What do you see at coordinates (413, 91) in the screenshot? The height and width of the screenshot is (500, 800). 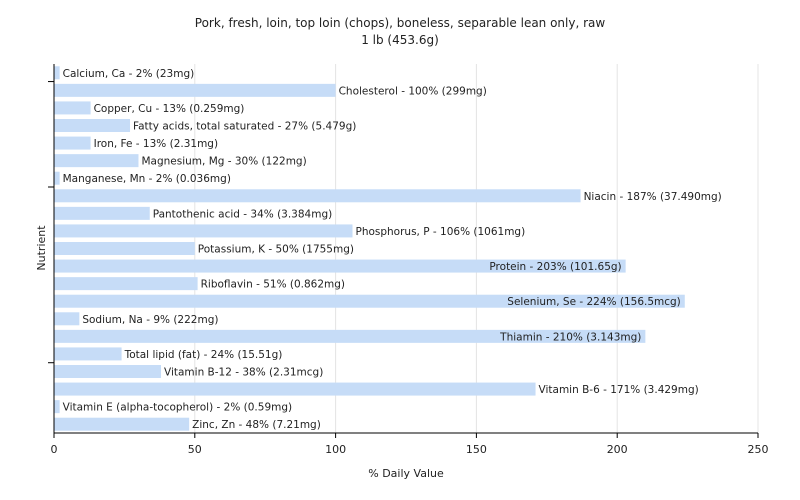 I see `bar-label: Cholesterol - 100% (299mg)` at bounding box center [413, 91].